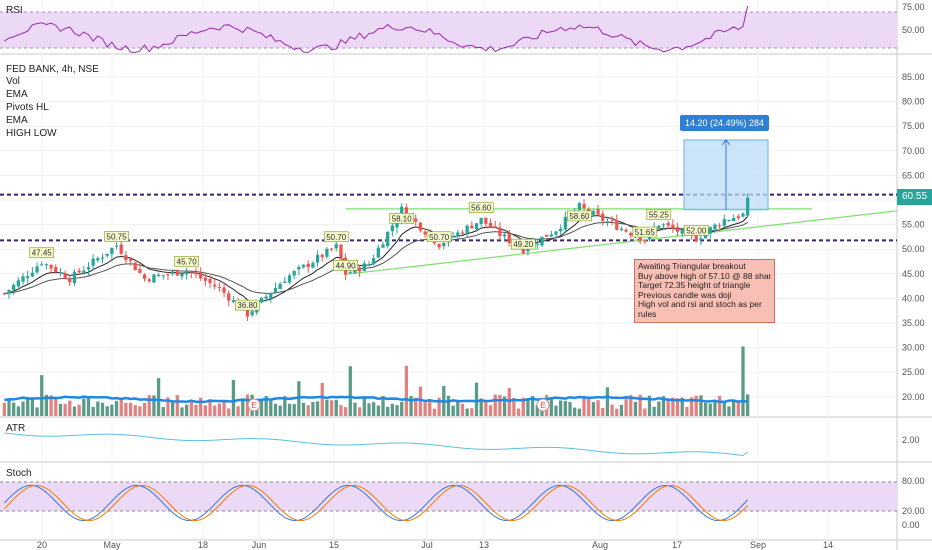 The height and width of the screenshot is (550, 932). I want to click on indicator-vol: Vol, so click(13, 81).